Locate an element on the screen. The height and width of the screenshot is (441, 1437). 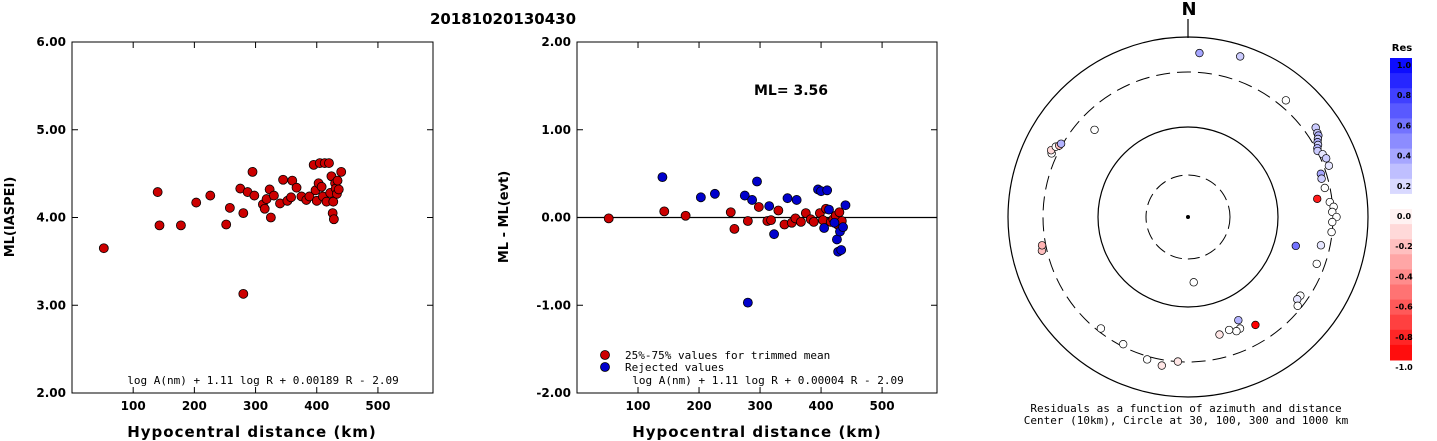
y-tick-label: 6.00 is located at coordinates (51, 42).